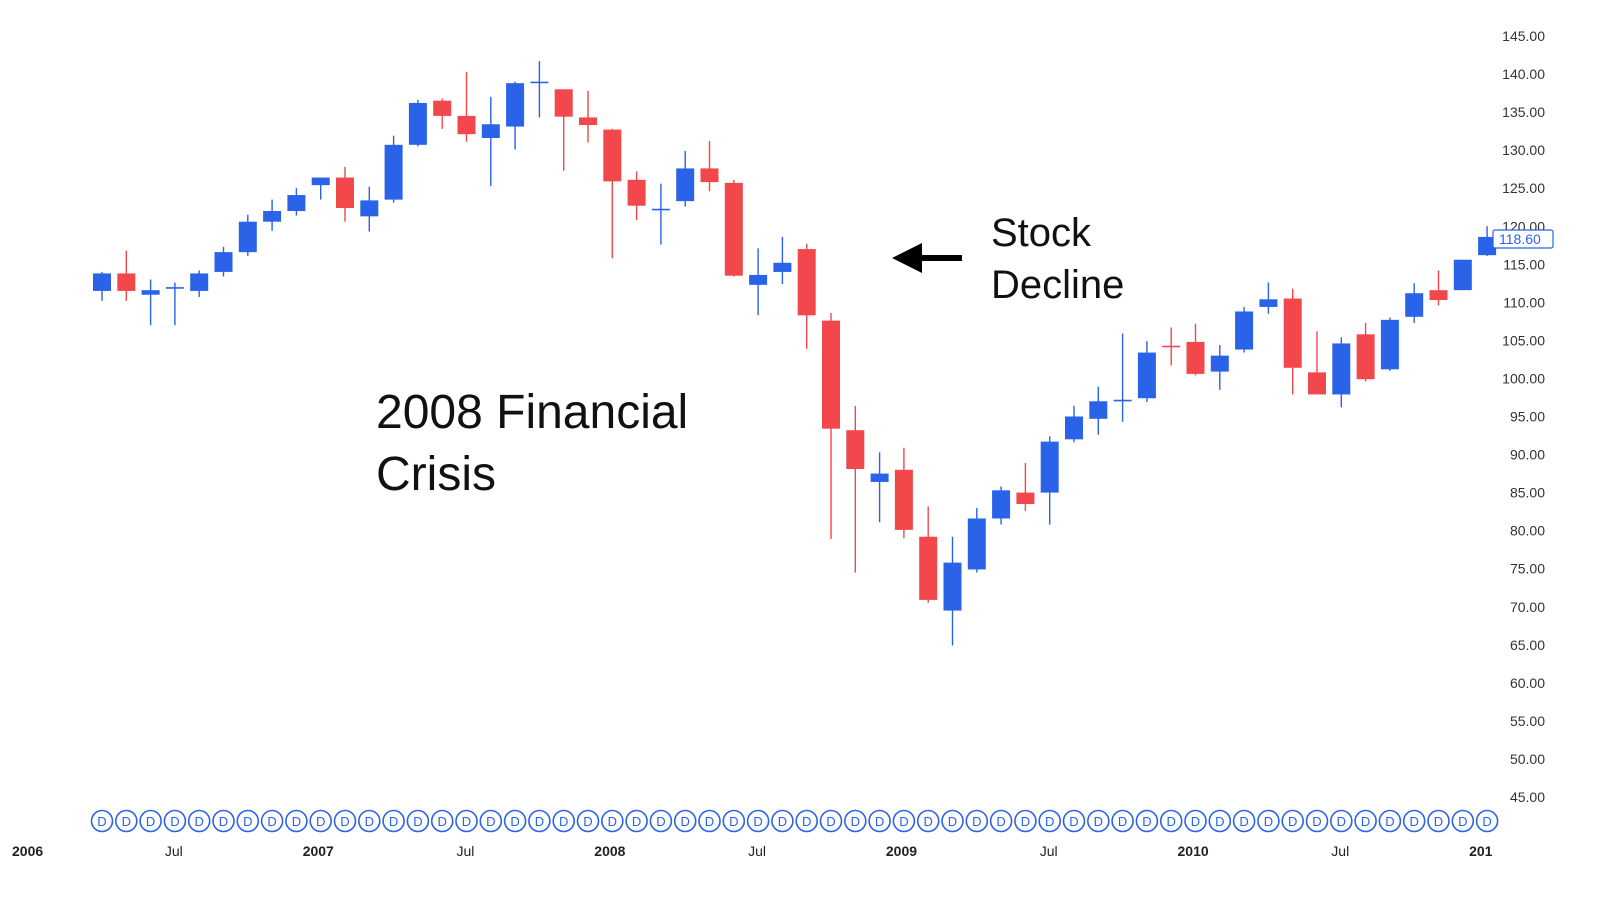 This screenshot has height=900, width=1600. Describe the element at coordinates (1524, 264) in the screenshot. I see `y-tick-label: 115.00` at that location.